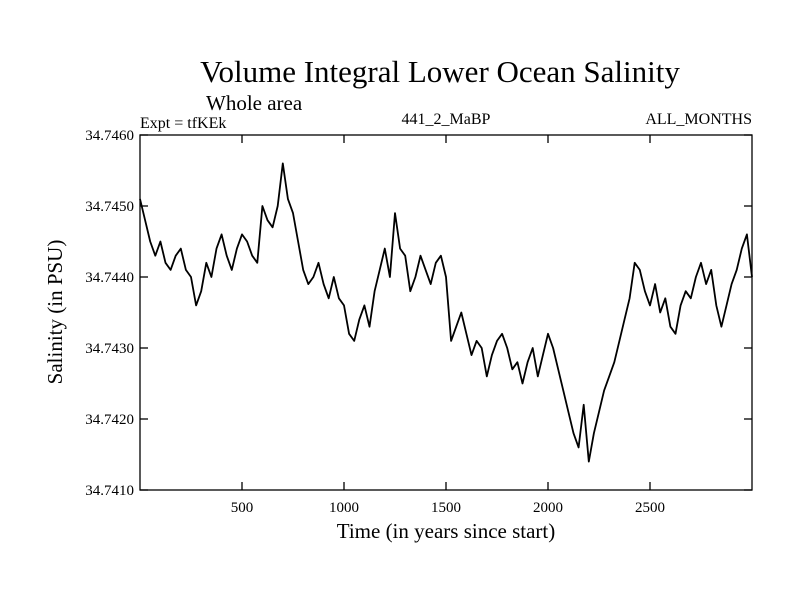  I want to click on y-tick-label: 34.7410, so click(109, 491).